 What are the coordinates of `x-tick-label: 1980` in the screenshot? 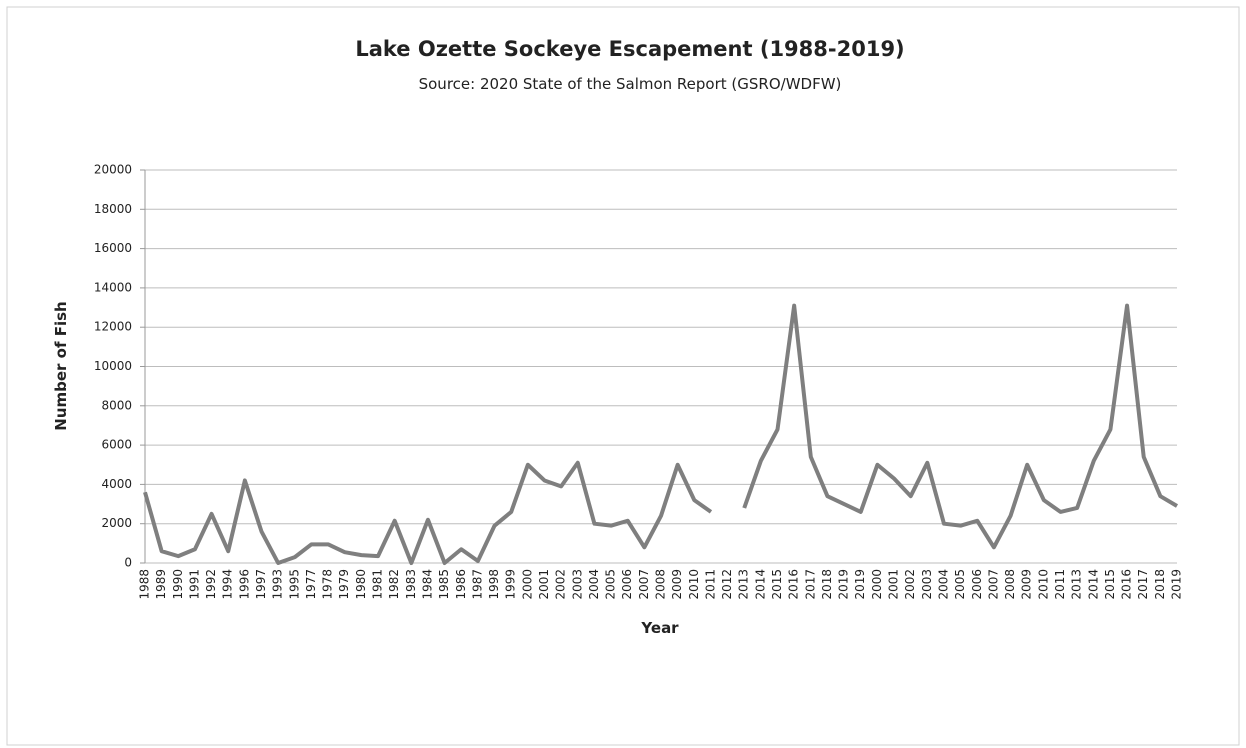 It's located at (361, 584).